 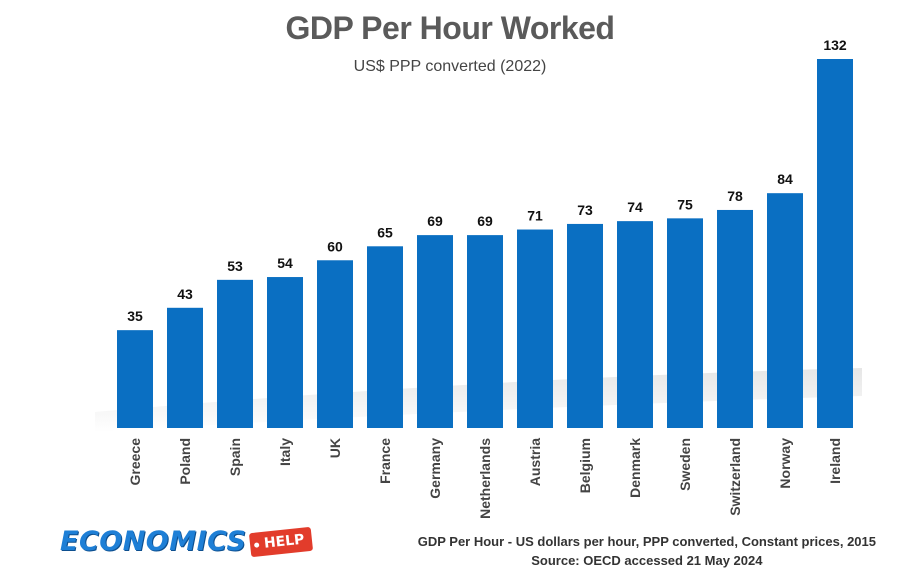 What do you see at coordinates (535, 462) in the screenshot?
I see `x-tick-label: Austria` at bounding box center [535, 462].